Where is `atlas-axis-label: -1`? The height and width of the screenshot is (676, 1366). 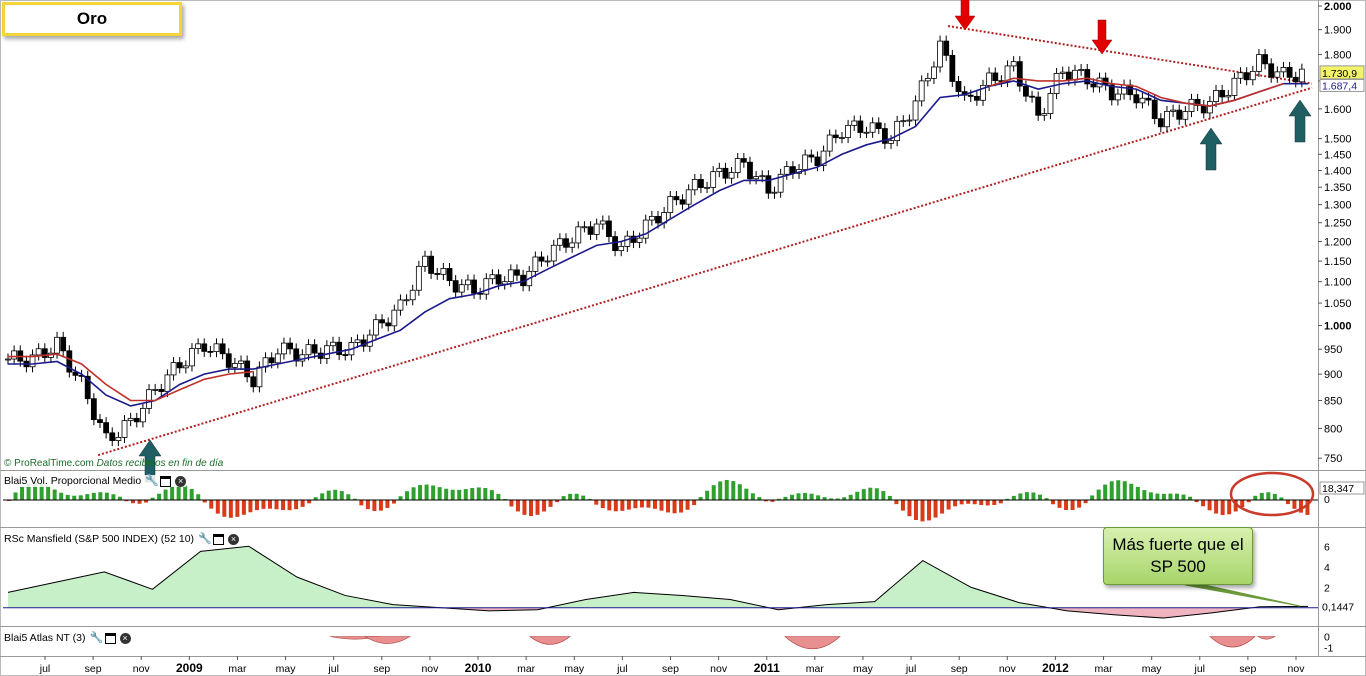
atlas-axis-label: -1 is located at coordinates (1328, 649).